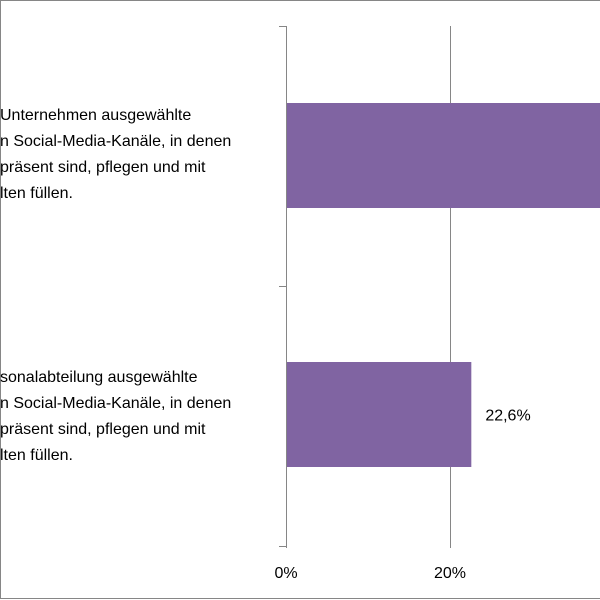 The width and height of the screenshot is (600, 600). I want to click on data-label: 22,6%, so click(507, 416).